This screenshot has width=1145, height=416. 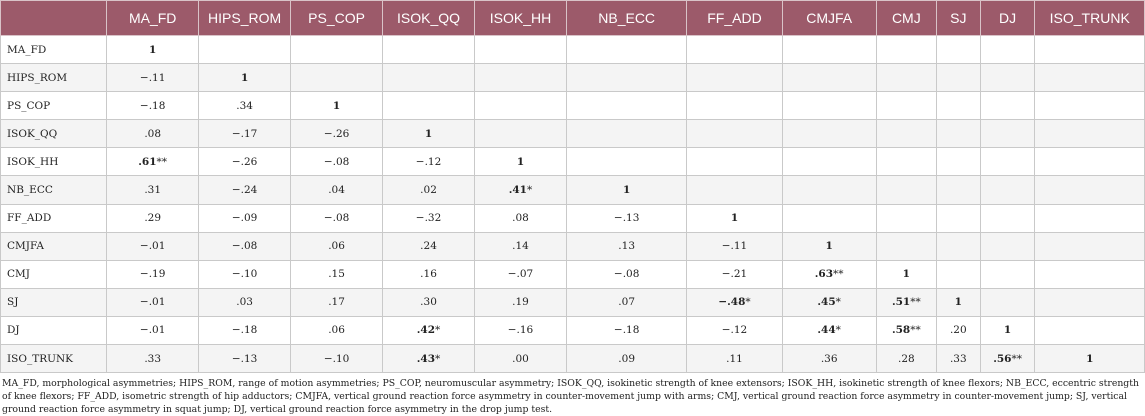 I want to click on correlation-value: .15, so click(x=336, y=274).